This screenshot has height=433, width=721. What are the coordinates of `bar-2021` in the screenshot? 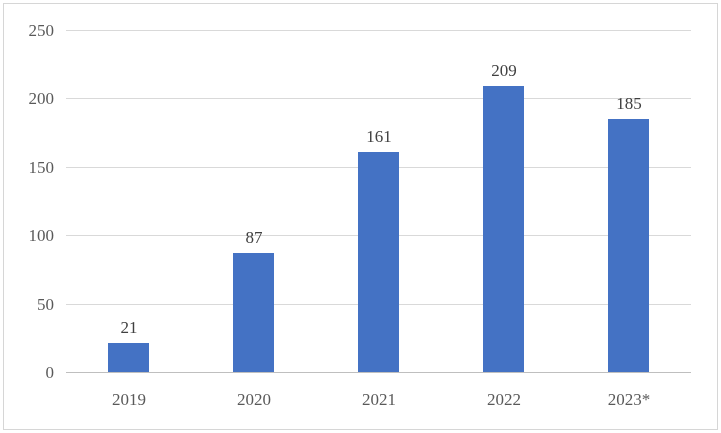 It's located at (378, 262).